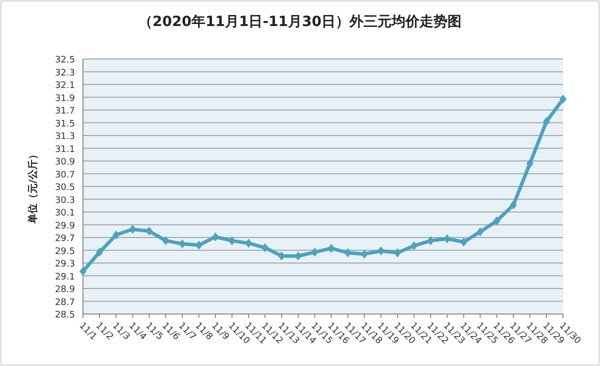  Describe the element at coordinates (65, 290) in the screenshot. I see `y-tick-label: 28.9` at that location.